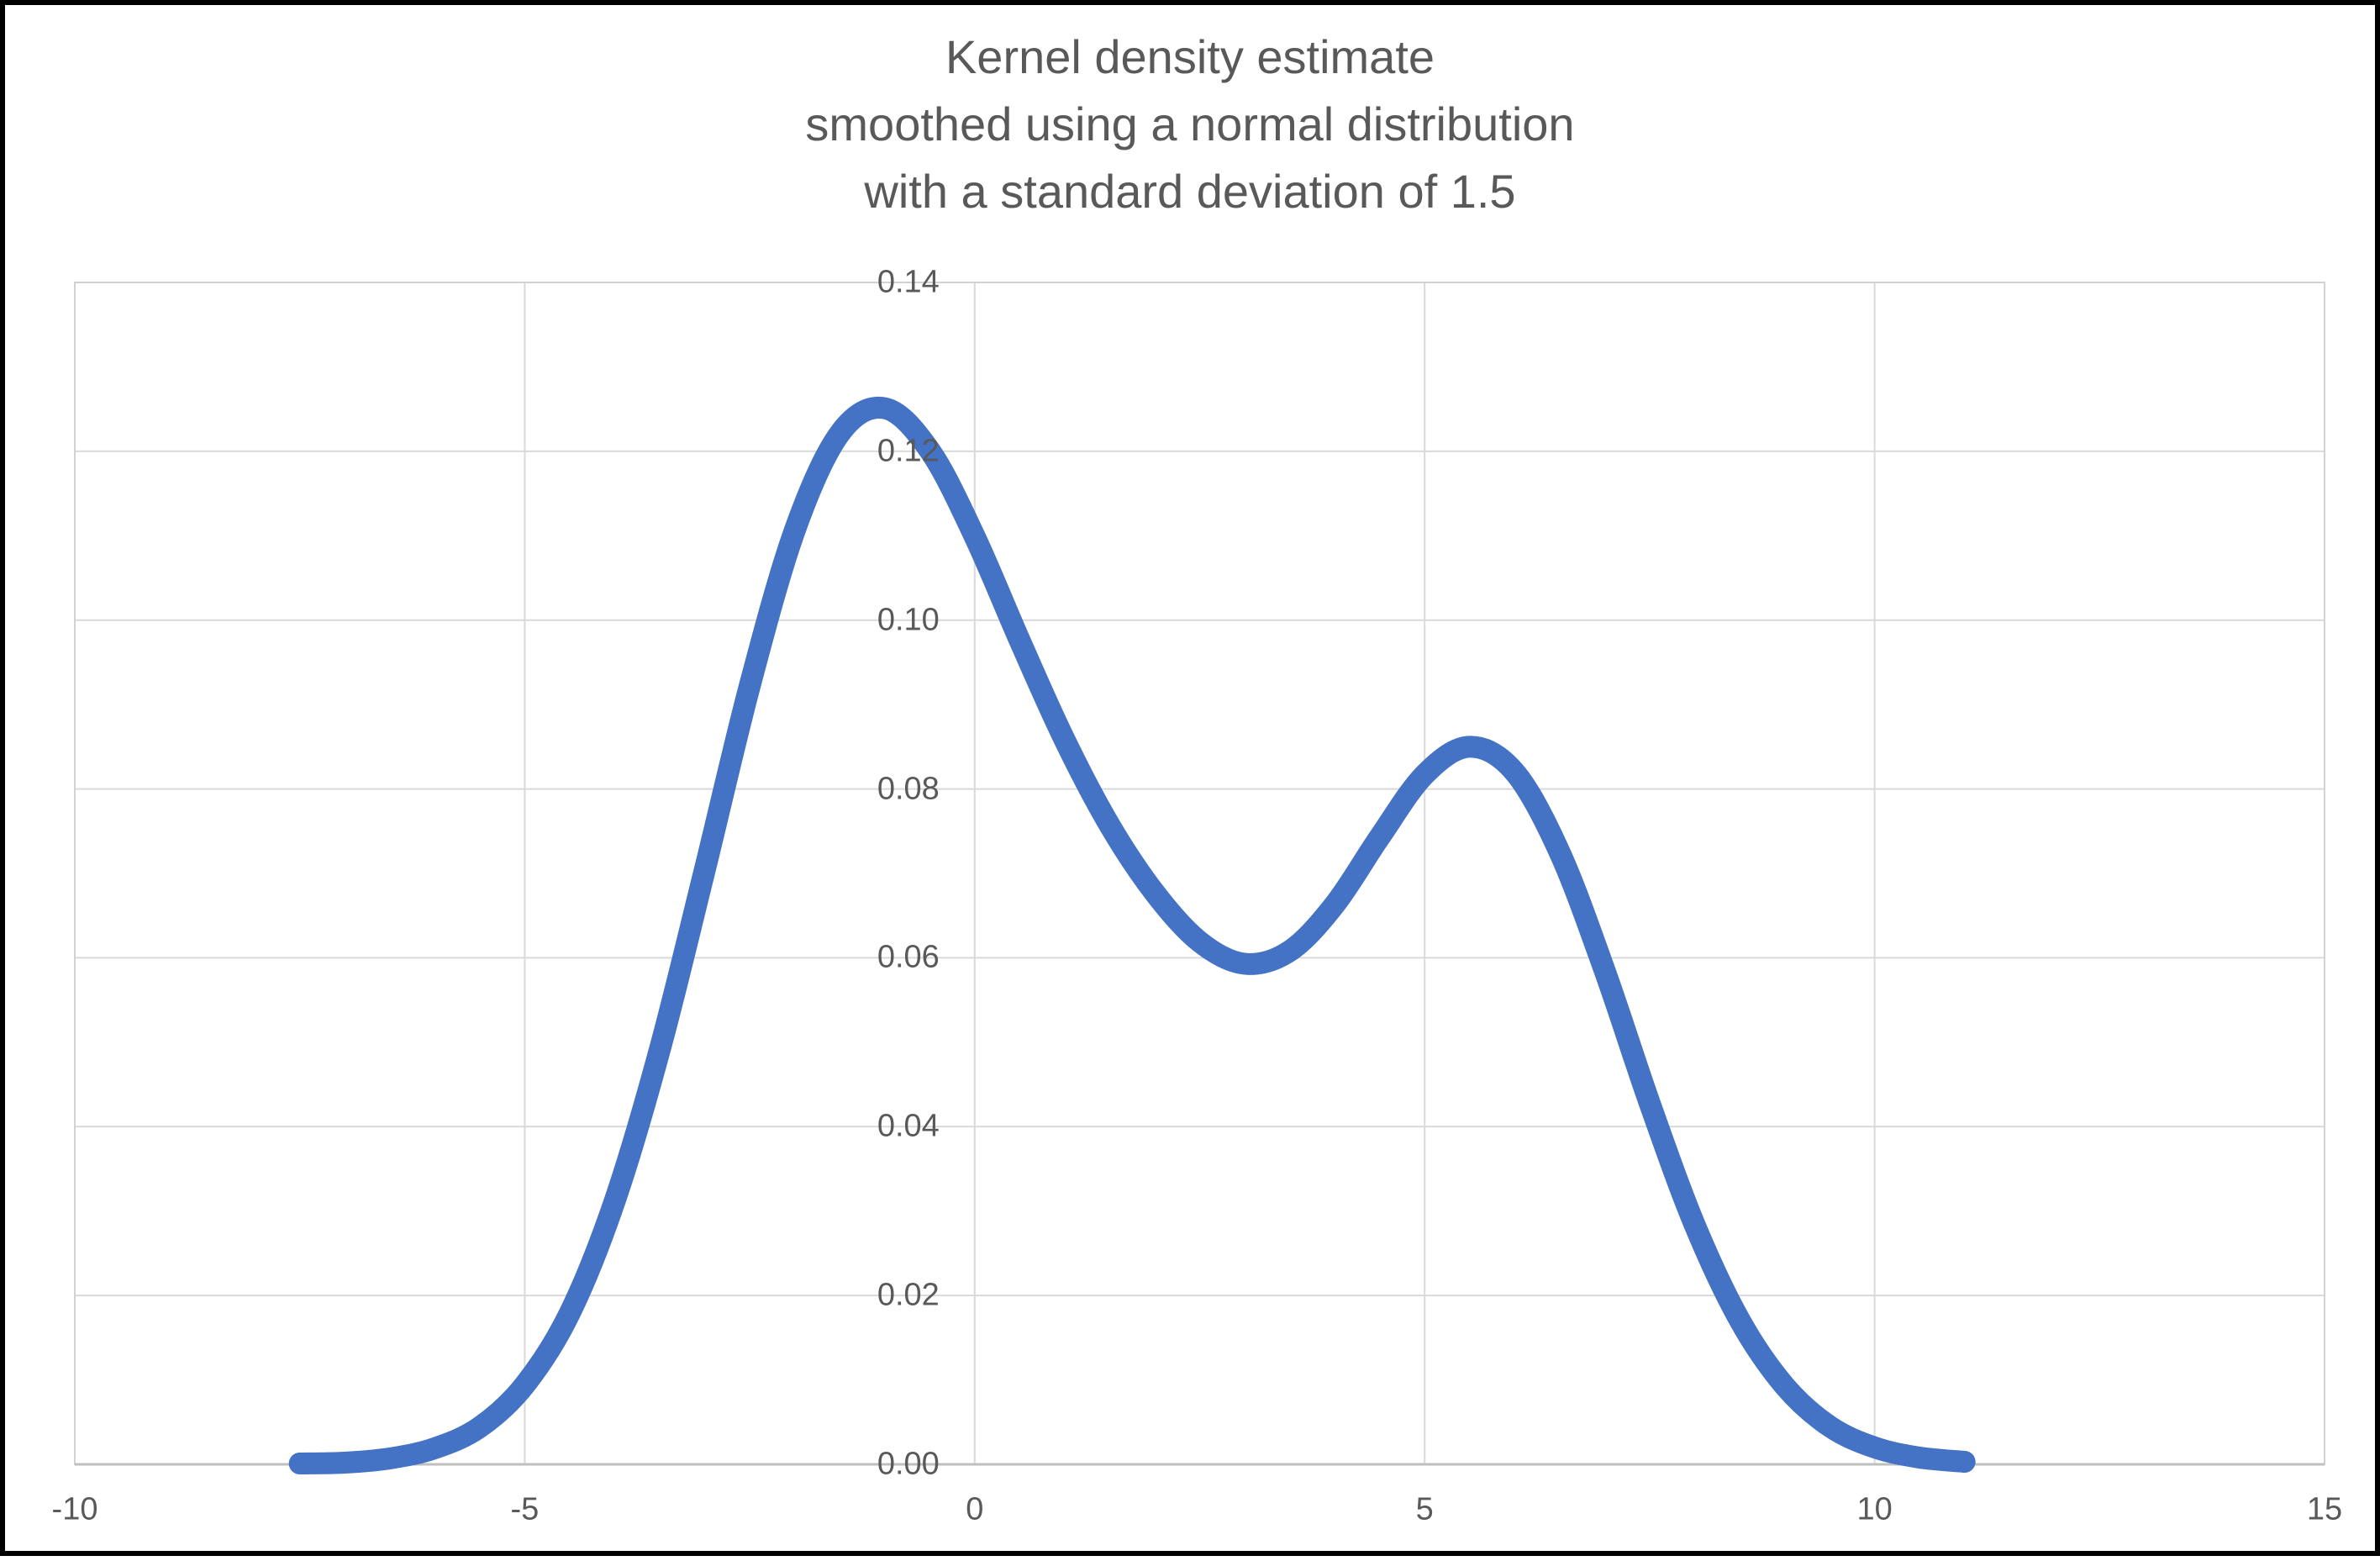 The width and height of the screenshot is (2380, 1561). What do you see at coordinates (1190, 191) in the screenshot?
I see `chart-title-line-3: with a standard deviation of 1.5` at bounding box center [1190, 191].